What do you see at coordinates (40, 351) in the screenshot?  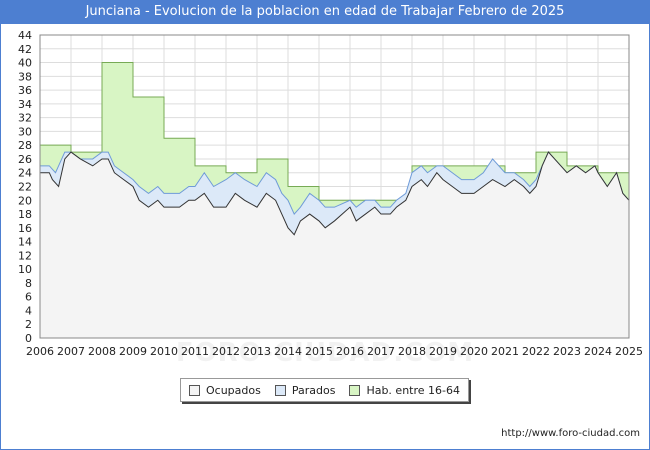 I see `x-tick-label-2006: 2006` at bounding box center [40, 351].